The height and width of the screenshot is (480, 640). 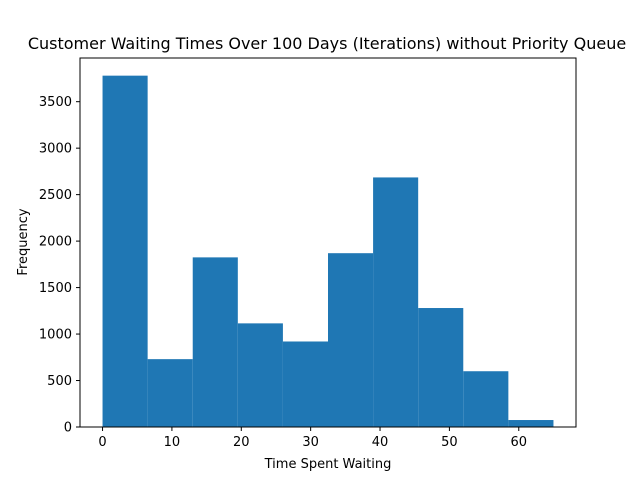 I want to click on y-tick-label: 0, so click(x=68, y=428).